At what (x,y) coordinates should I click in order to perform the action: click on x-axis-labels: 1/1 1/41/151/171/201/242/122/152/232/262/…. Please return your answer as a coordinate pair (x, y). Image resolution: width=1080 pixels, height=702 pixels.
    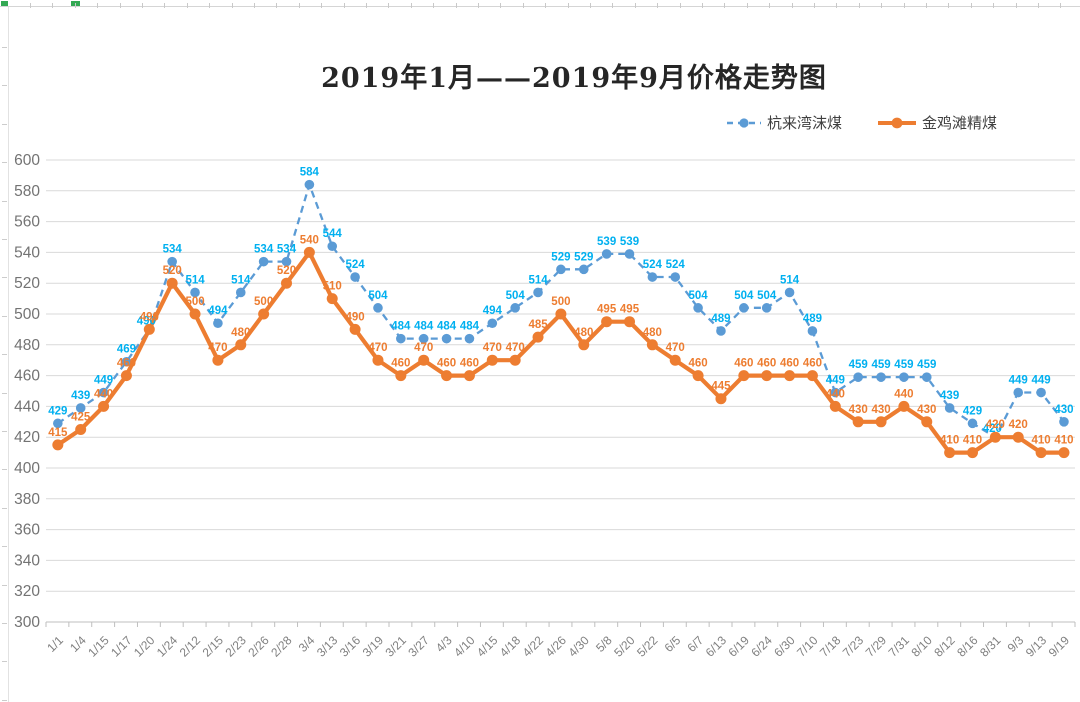
    Looking at the image, I should click on (558, 646).